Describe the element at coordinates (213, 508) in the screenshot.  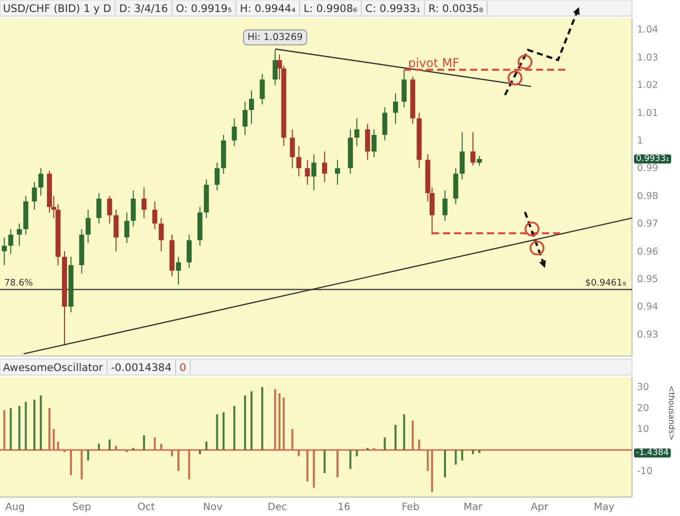
I see `x-tick-label: Nov` at that location.